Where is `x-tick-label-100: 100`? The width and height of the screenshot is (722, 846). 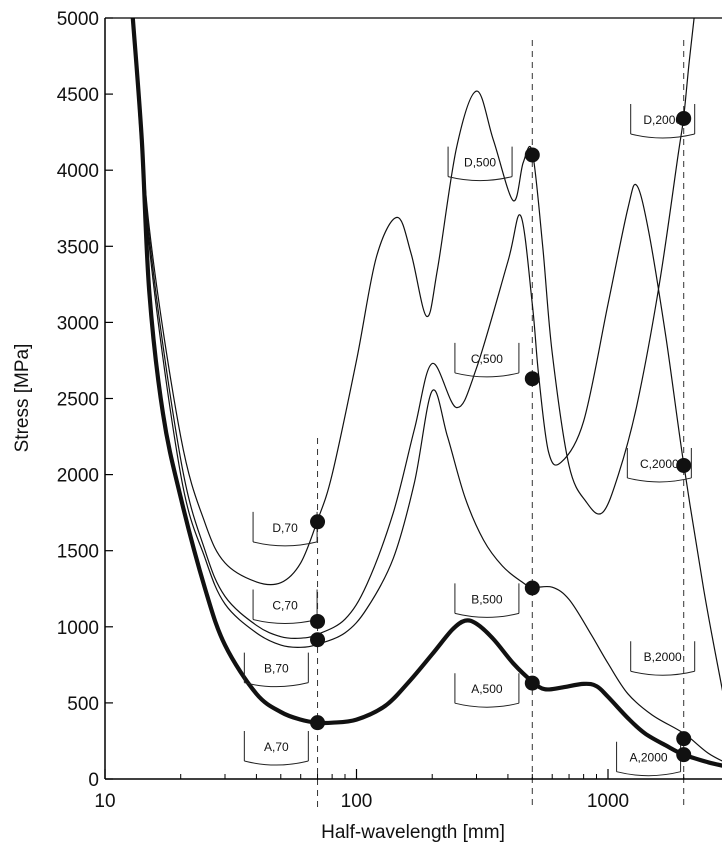 x-tick-label-100: 100 is located at coordinates (357, 801).